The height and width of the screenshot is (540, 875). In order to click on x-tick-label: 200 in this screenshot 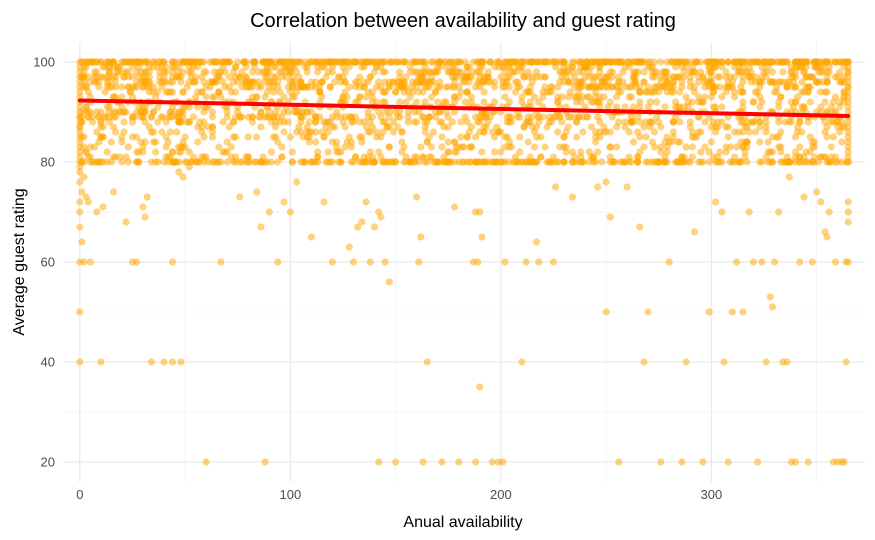, I will do `click(501, 494)`.